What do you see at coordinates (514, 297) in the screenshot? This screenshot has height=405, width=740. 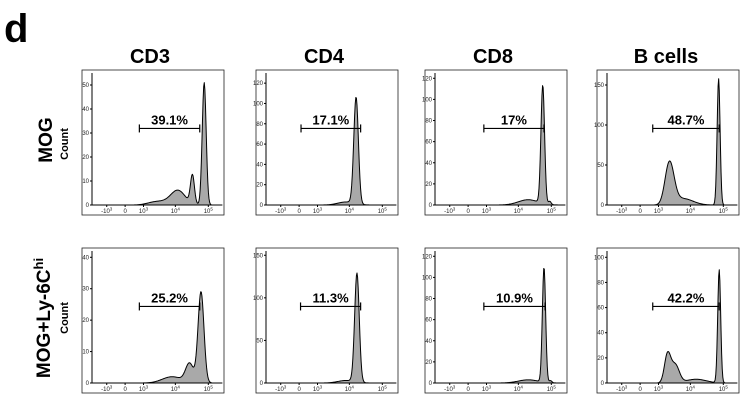 I see `gate-percentage-label: 10.9%` at bounding box center [514, 297].